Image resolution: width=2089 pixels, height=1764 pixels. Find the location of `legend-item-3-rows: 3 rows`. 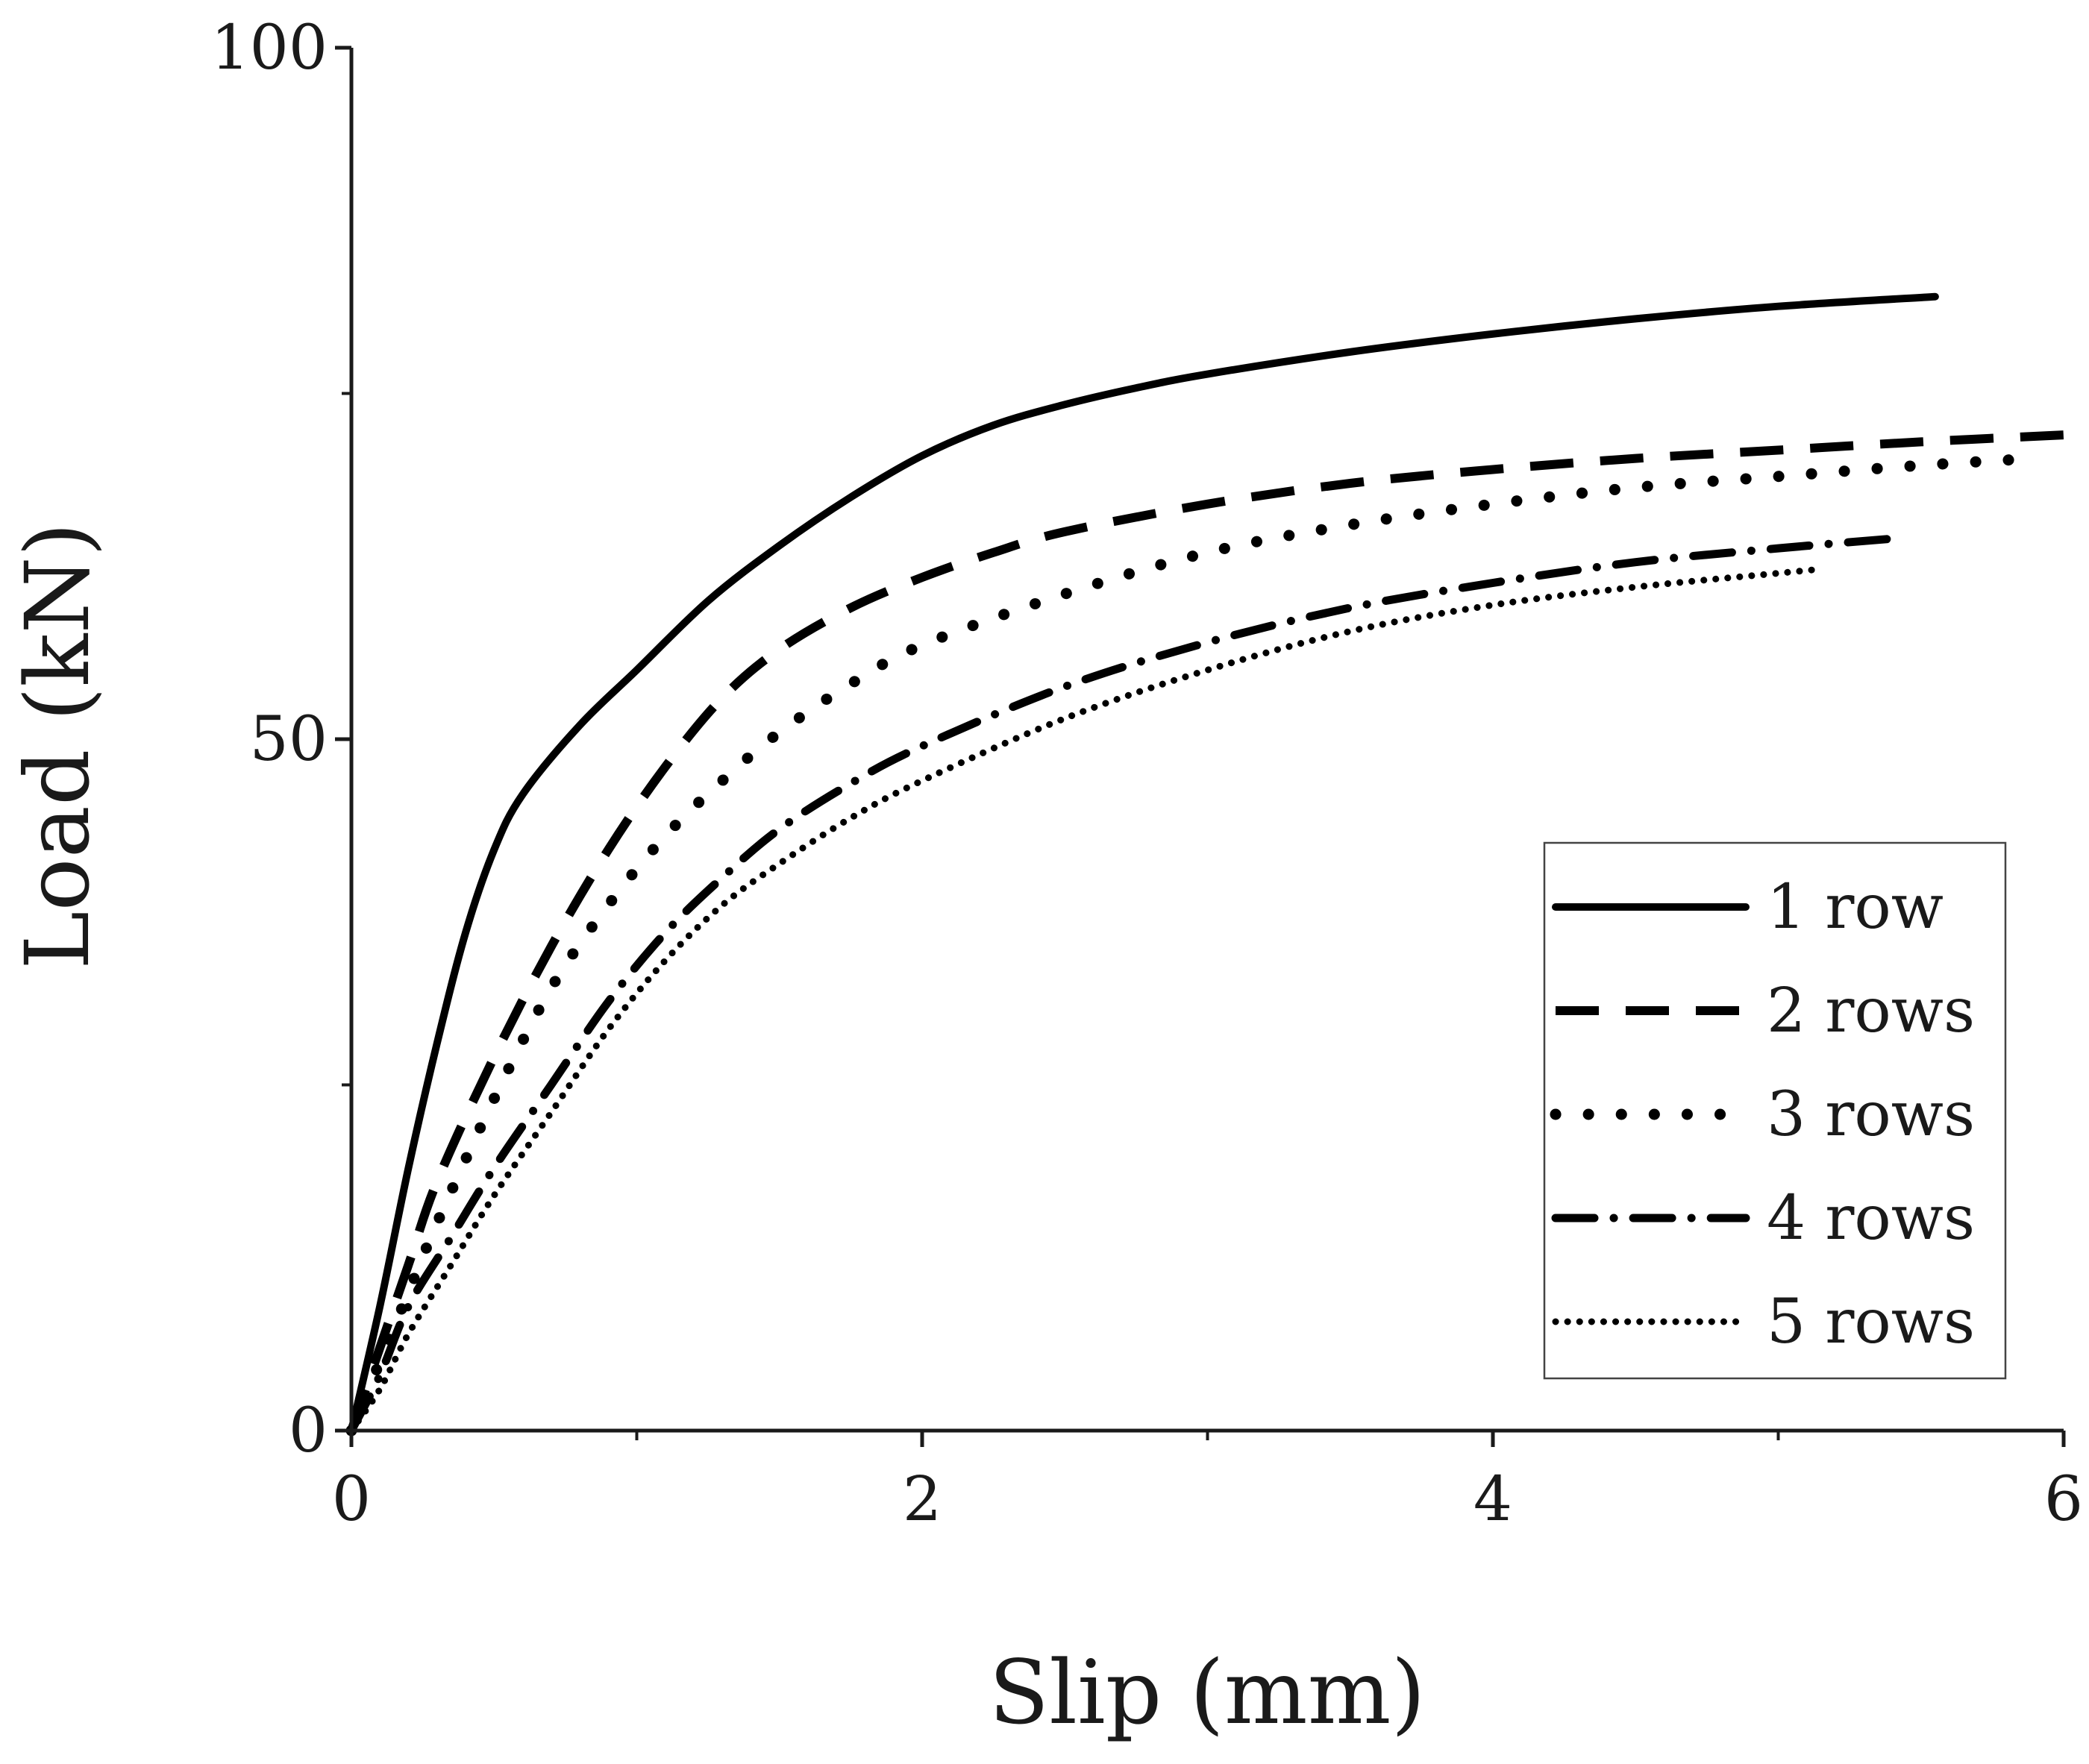

legend-item-3-rows: 3 rows is located at coordinates (1762, 1114).